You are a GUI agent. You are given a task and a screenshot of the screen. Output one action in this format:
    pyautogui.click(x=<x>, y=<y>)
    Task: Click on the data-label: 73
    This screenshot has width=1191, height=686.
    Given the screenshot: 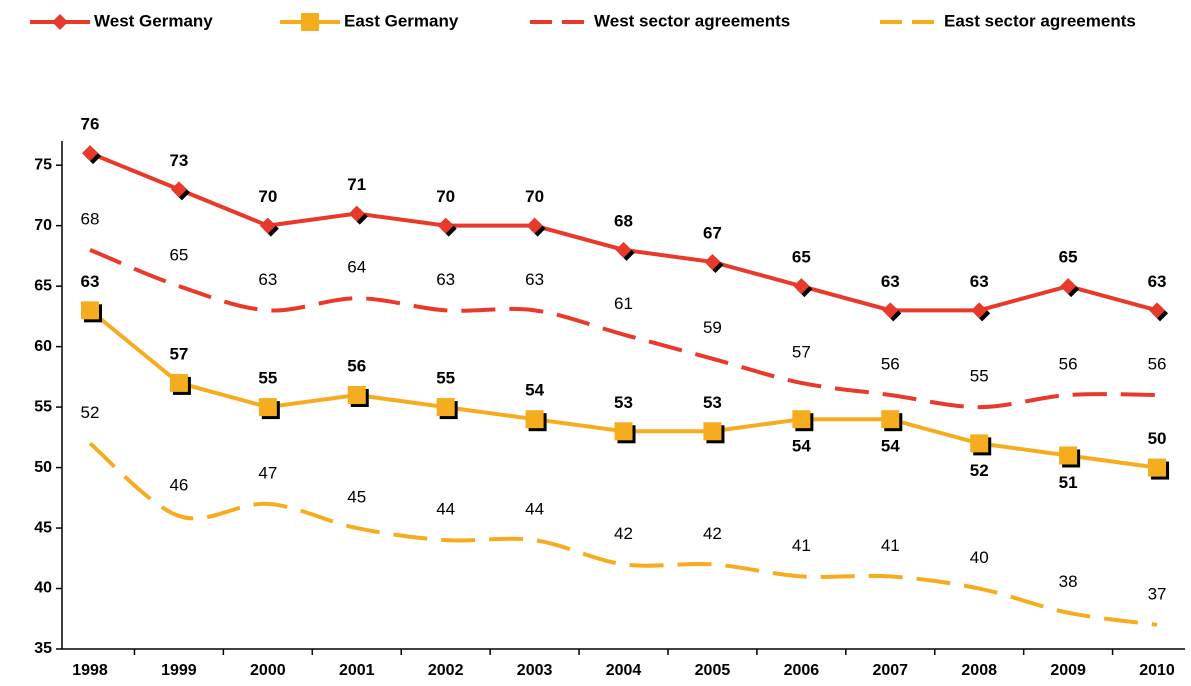 What is the action you would take?
    pyautogui.click(x=178, y=160)
    